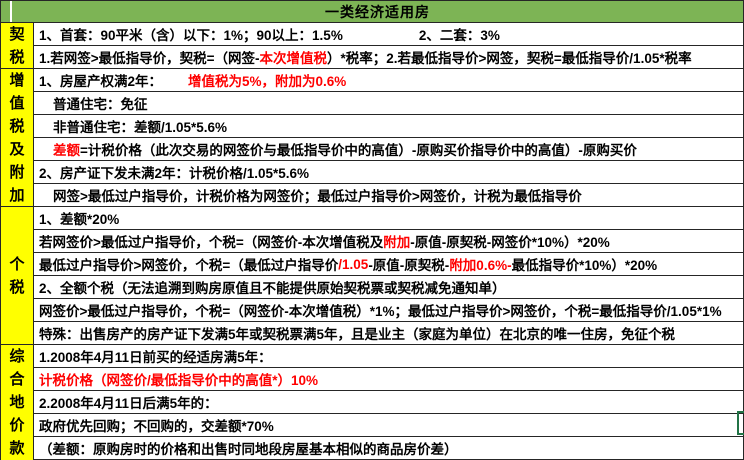 This screenshot has height=460, width=744. I want to click on text-segment: 非普通住宅：差额/1.05*5.6%, so click(140, 127).